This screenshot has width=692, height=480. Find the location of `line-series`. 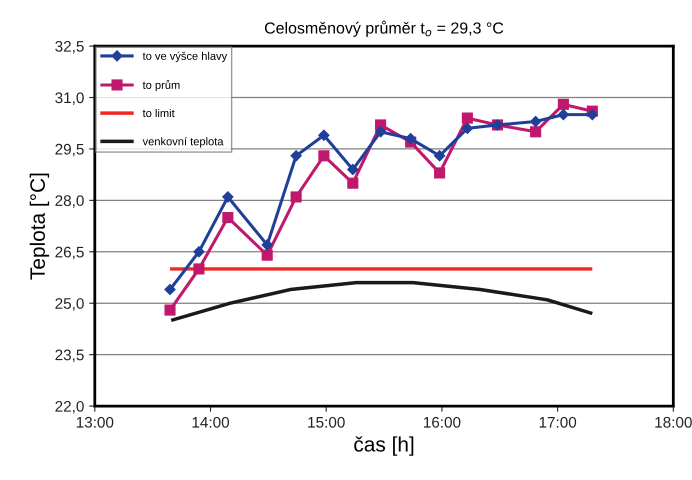

line-series is located at coordinates (381, 301).